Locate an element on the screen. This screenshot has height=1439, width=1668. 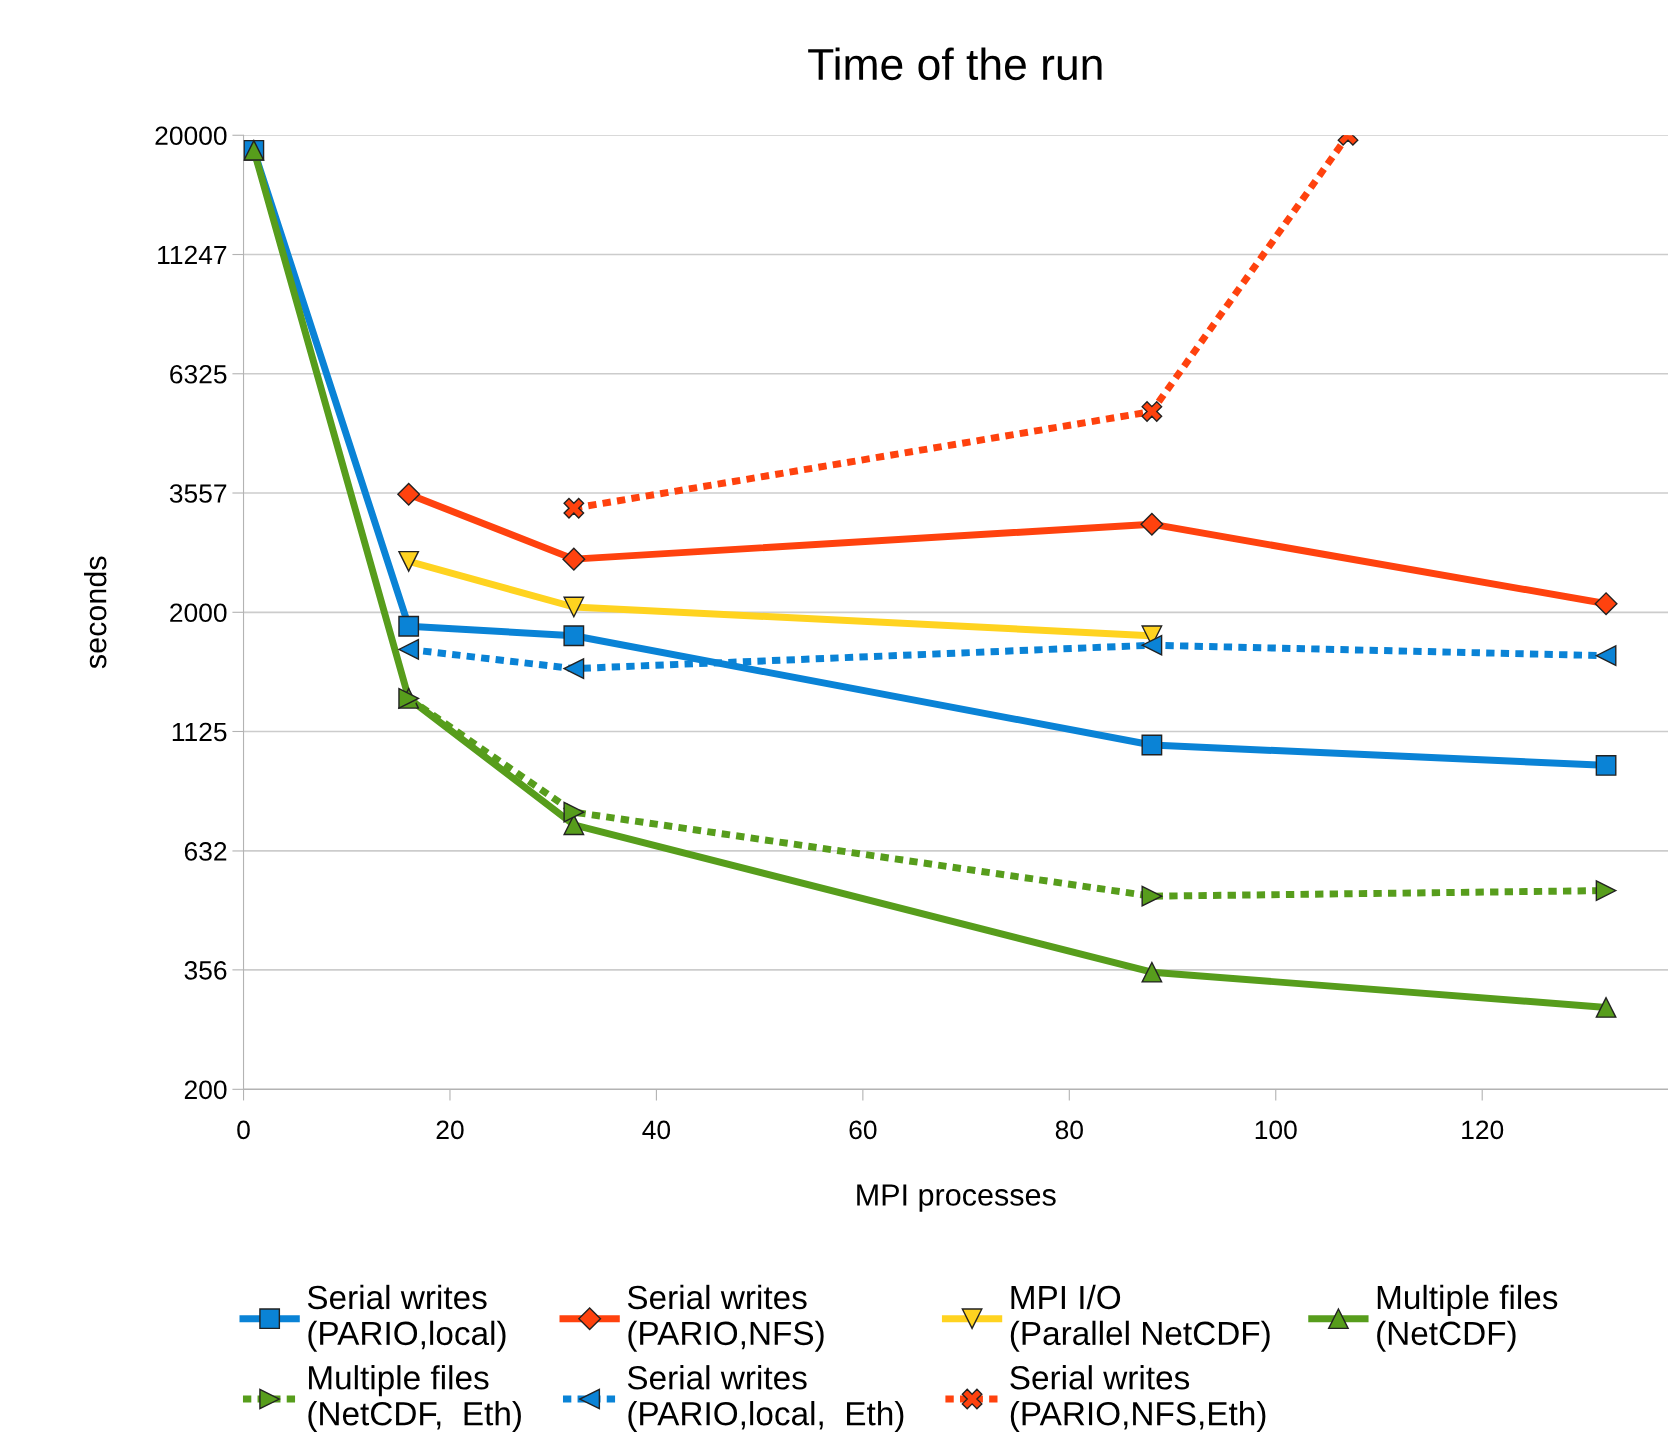
legend-label: Serial writes (PARIO,local, Eth) is located at coordinates (765, 1399).